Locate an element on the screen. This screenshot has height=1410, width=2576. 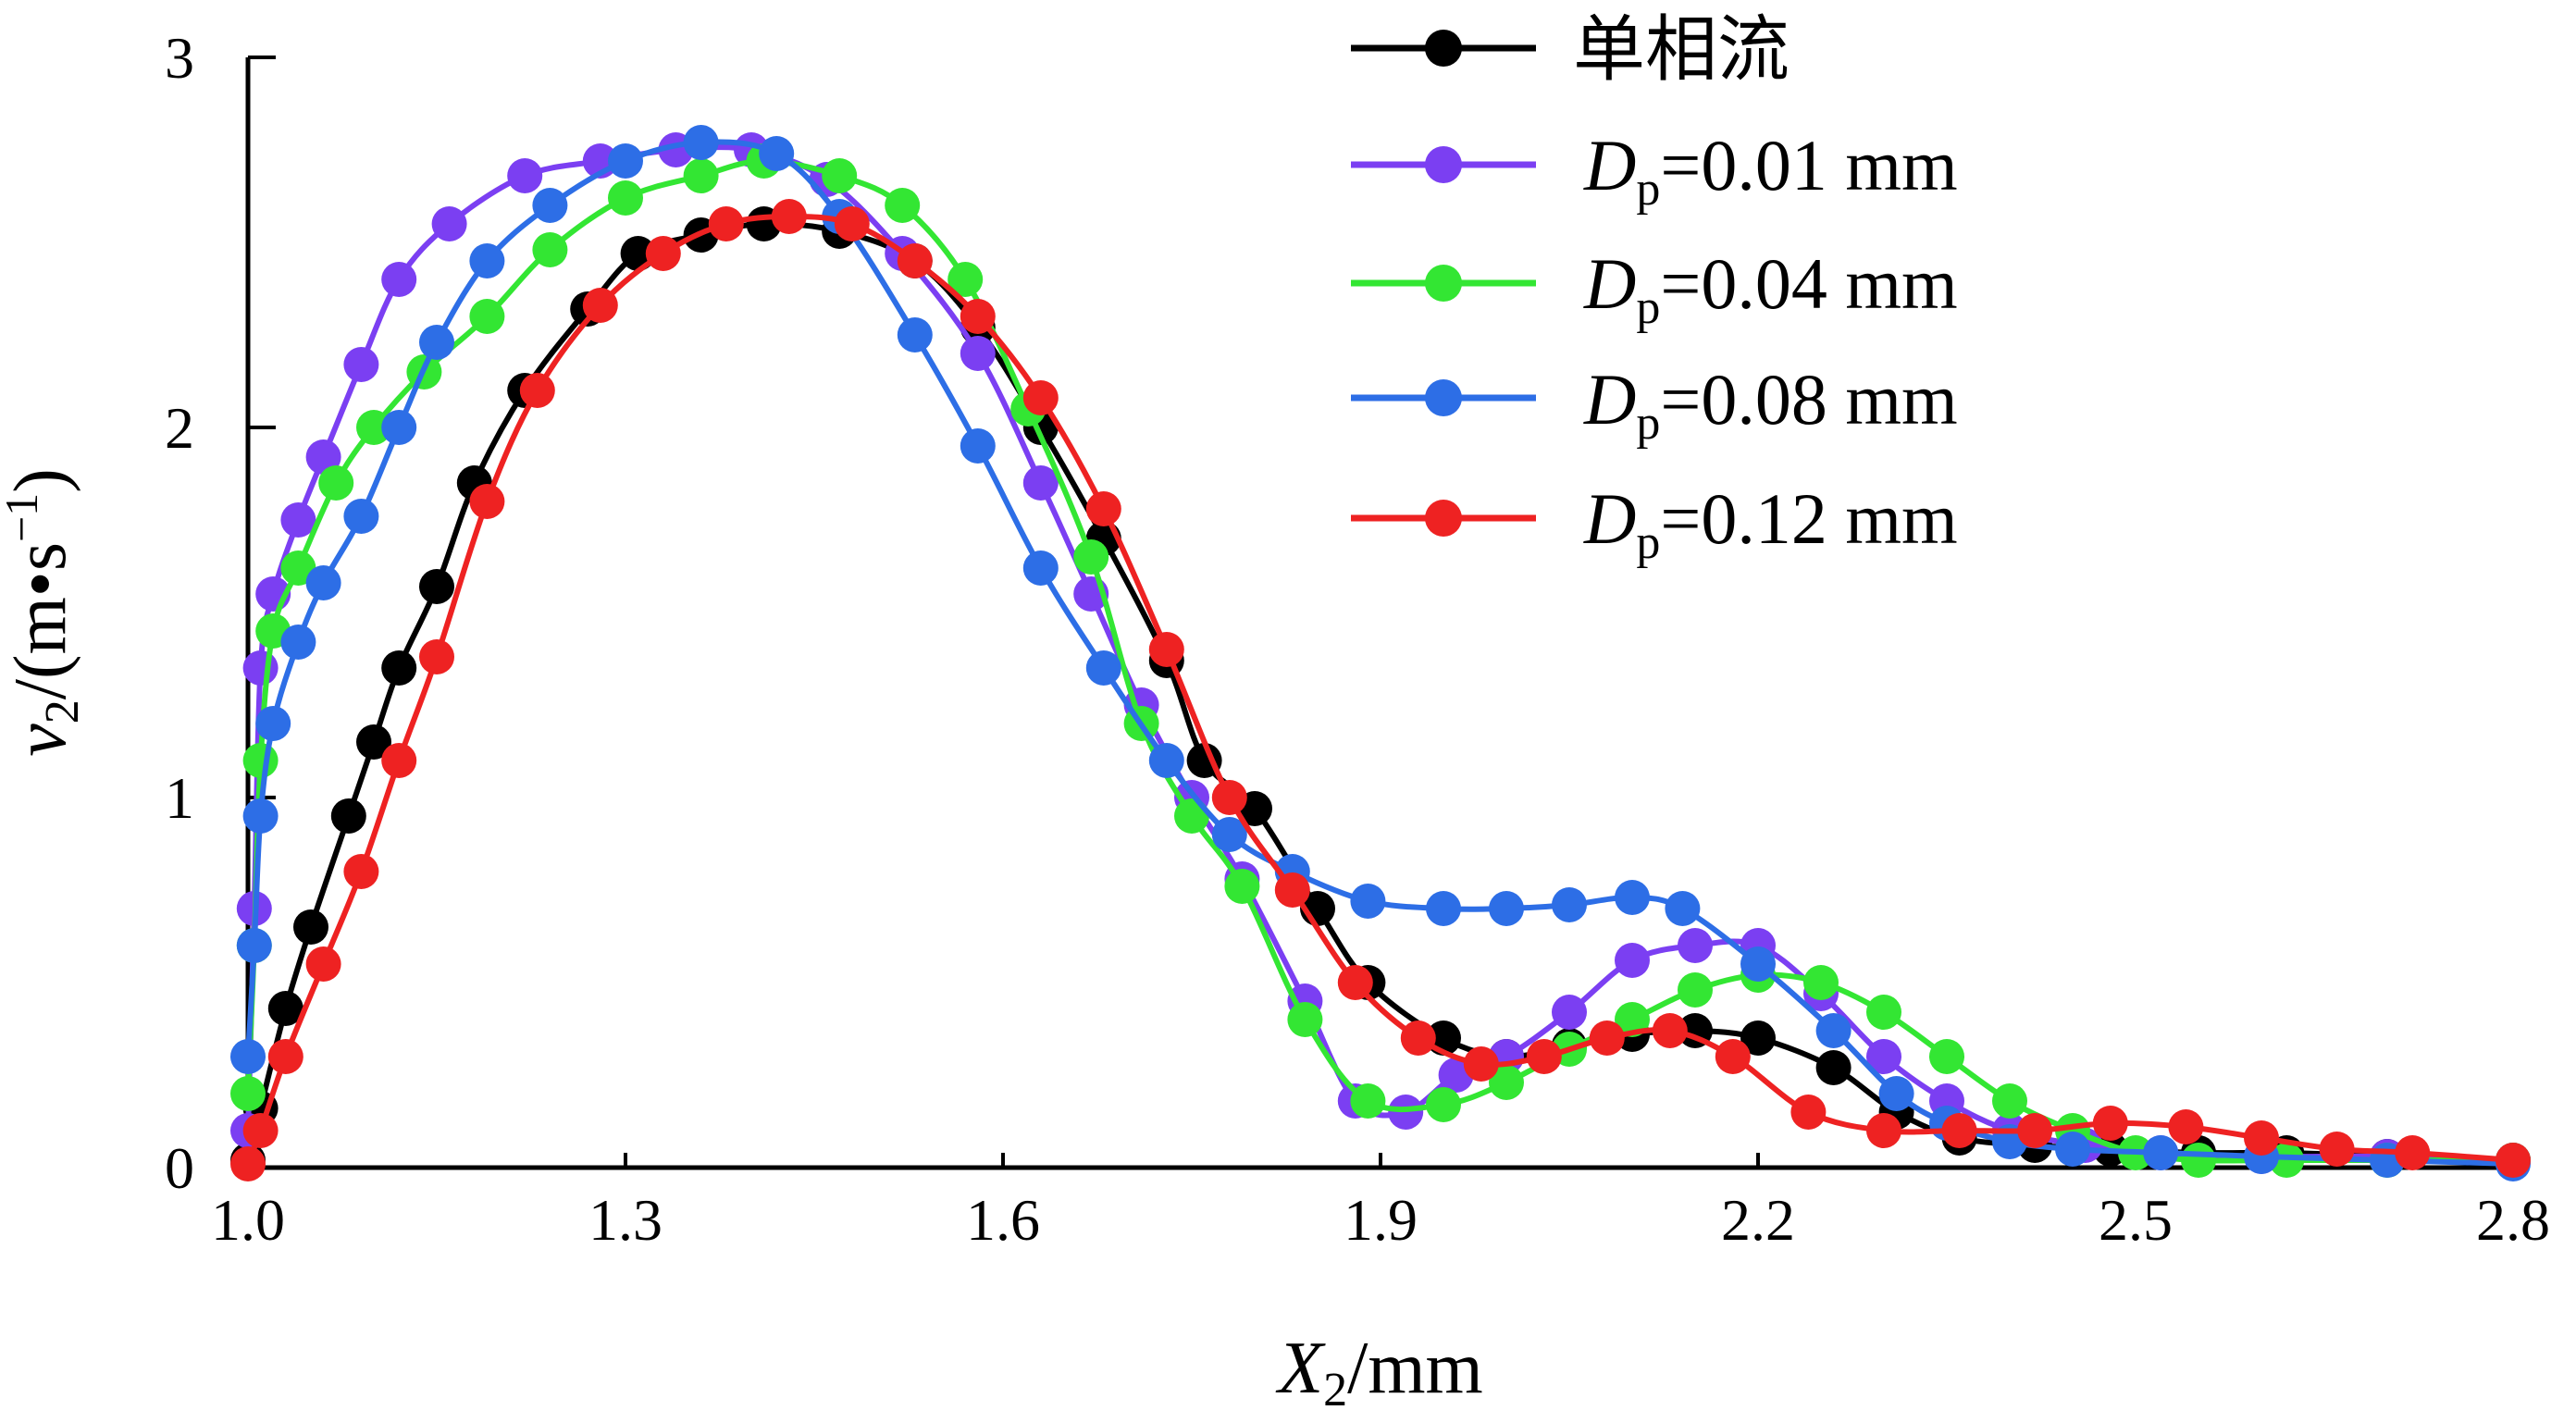
legend-label-dp-001: Dp=0.01 mm is located at coordinates (1771, 170).